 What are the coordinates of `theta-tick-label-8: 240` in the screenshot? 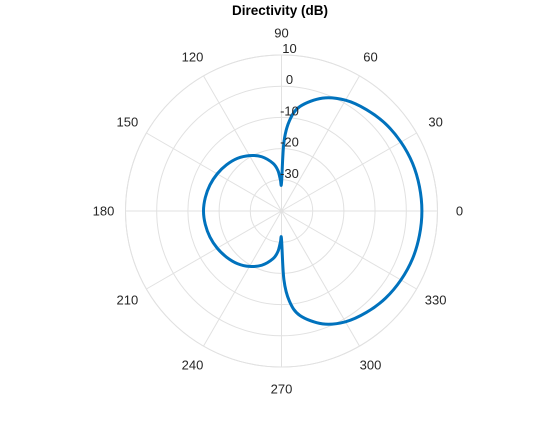 It's located at (193, 365).